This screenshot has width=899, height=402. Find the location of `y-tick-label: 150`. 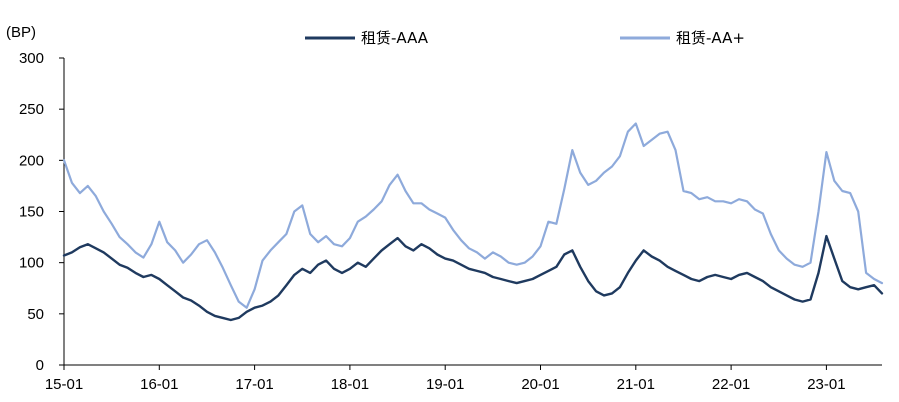

y-tick-label: 150 is located at coordinates (31, 212).